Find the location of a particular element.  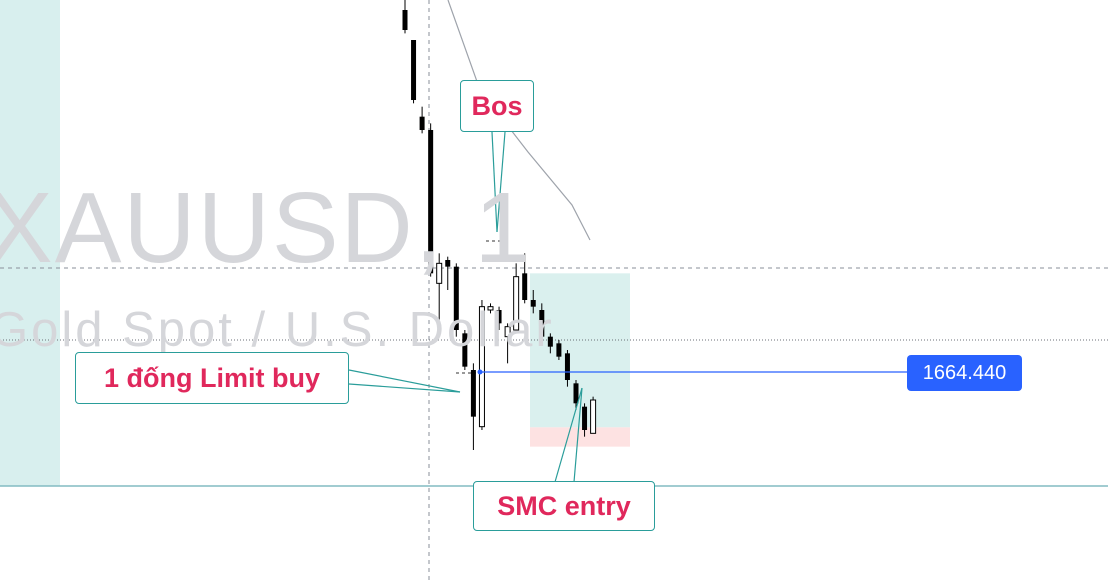

stop-zone is located at coordinates (580, 437).